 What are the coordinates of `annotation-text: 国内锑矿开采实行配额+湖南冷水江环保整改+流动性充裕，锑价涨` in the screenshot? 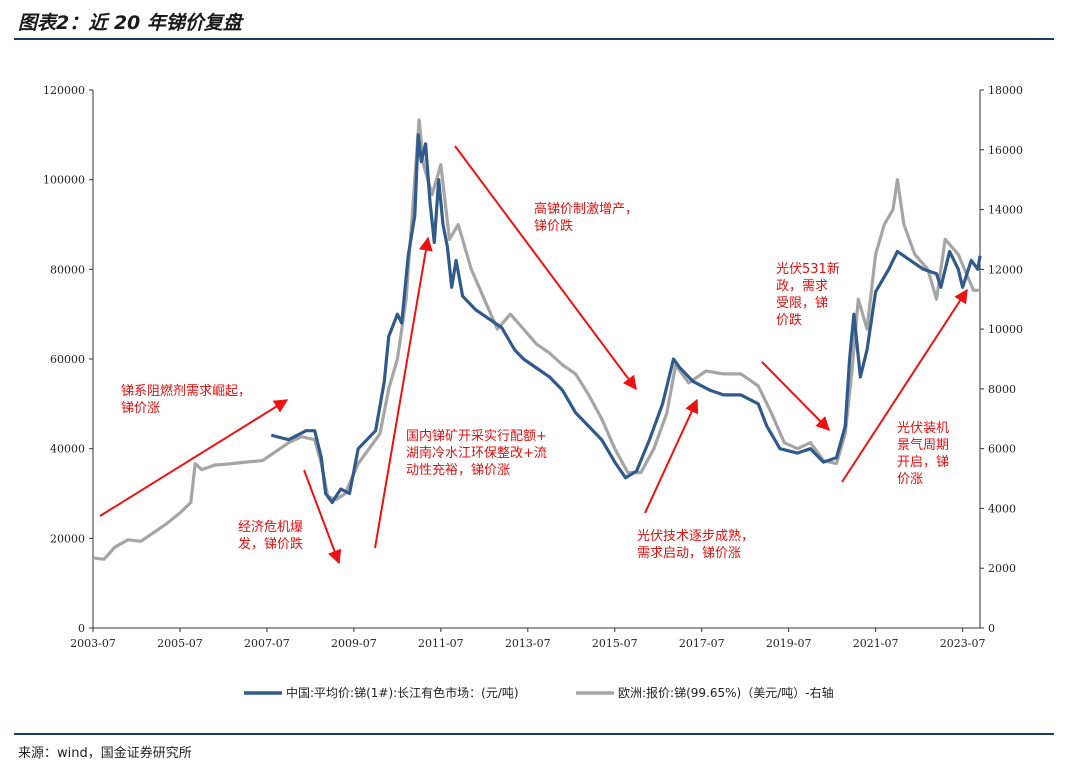 It's located at (476, 453).